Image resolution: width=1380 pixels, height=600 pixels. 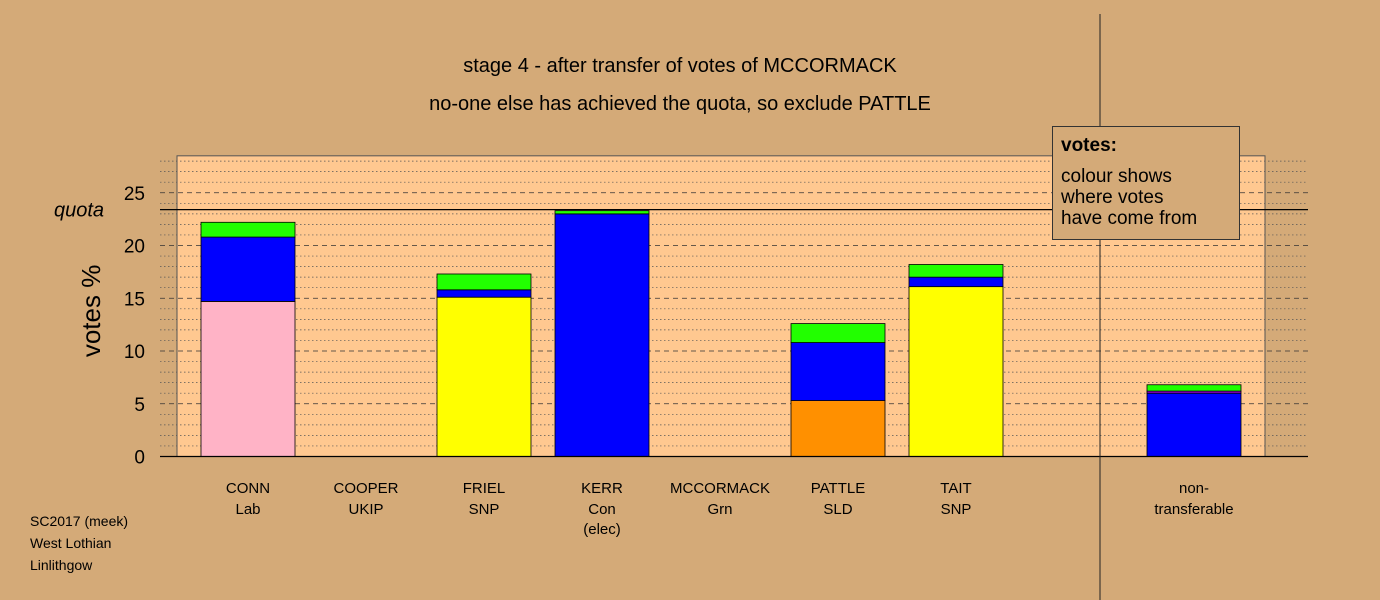 What do you see at coordinates (134, 352) in the screenshot?
I see `y-tick-label: 10` at bounding box center [134, 352].